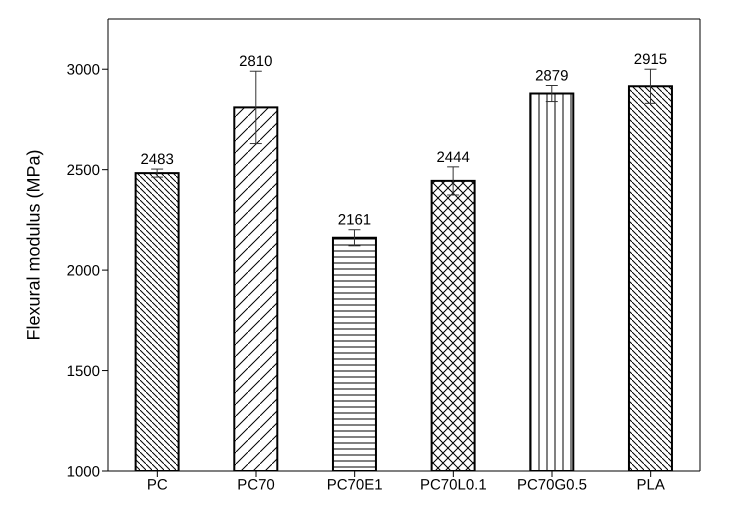 This screenshot has height=519, width=729. What do you see at coordinates (453, 485) in the screenshot?
I see `x-tick-label: PC70L0.1` at bounding box center [453, 485].